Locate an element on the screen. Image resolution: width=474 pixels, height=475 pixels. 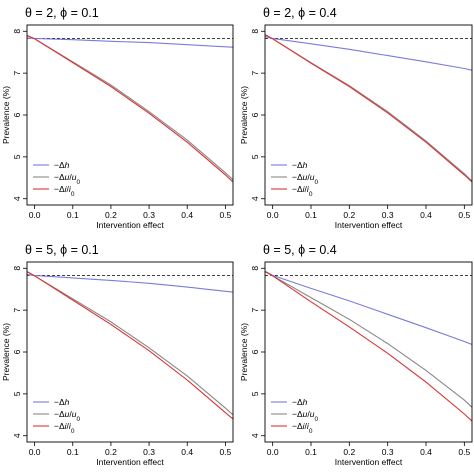
panel-title: θ = 2, ϕ = 0.1 is located at coordinates (62, 13).